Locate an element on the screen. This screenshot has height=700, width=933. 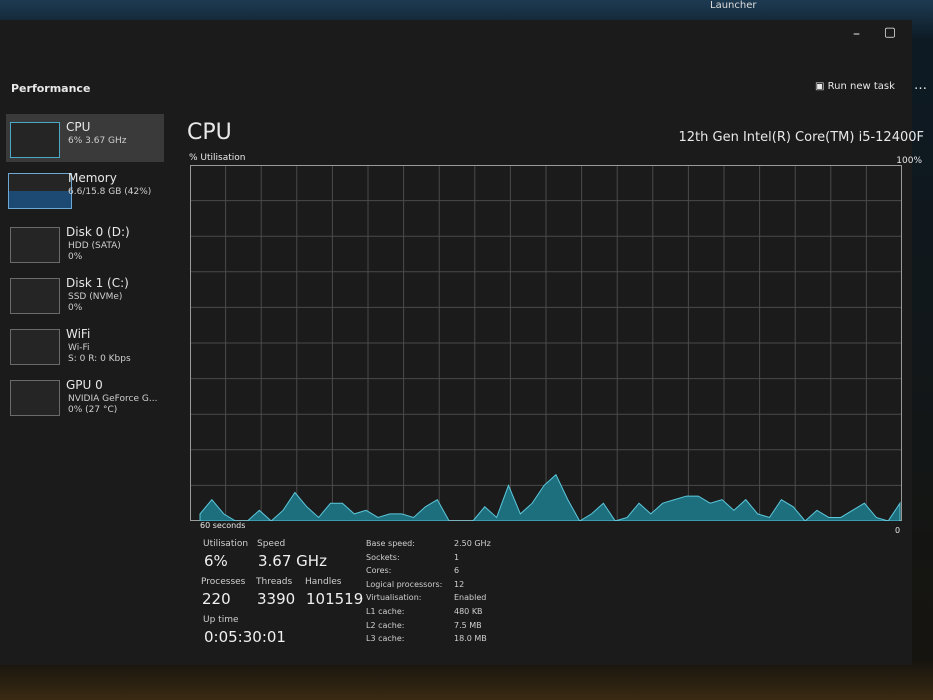
sidebar-item: WiFi Wi-Fi S: 0 R: 0 Kbps is located at coordinates (85, 345).